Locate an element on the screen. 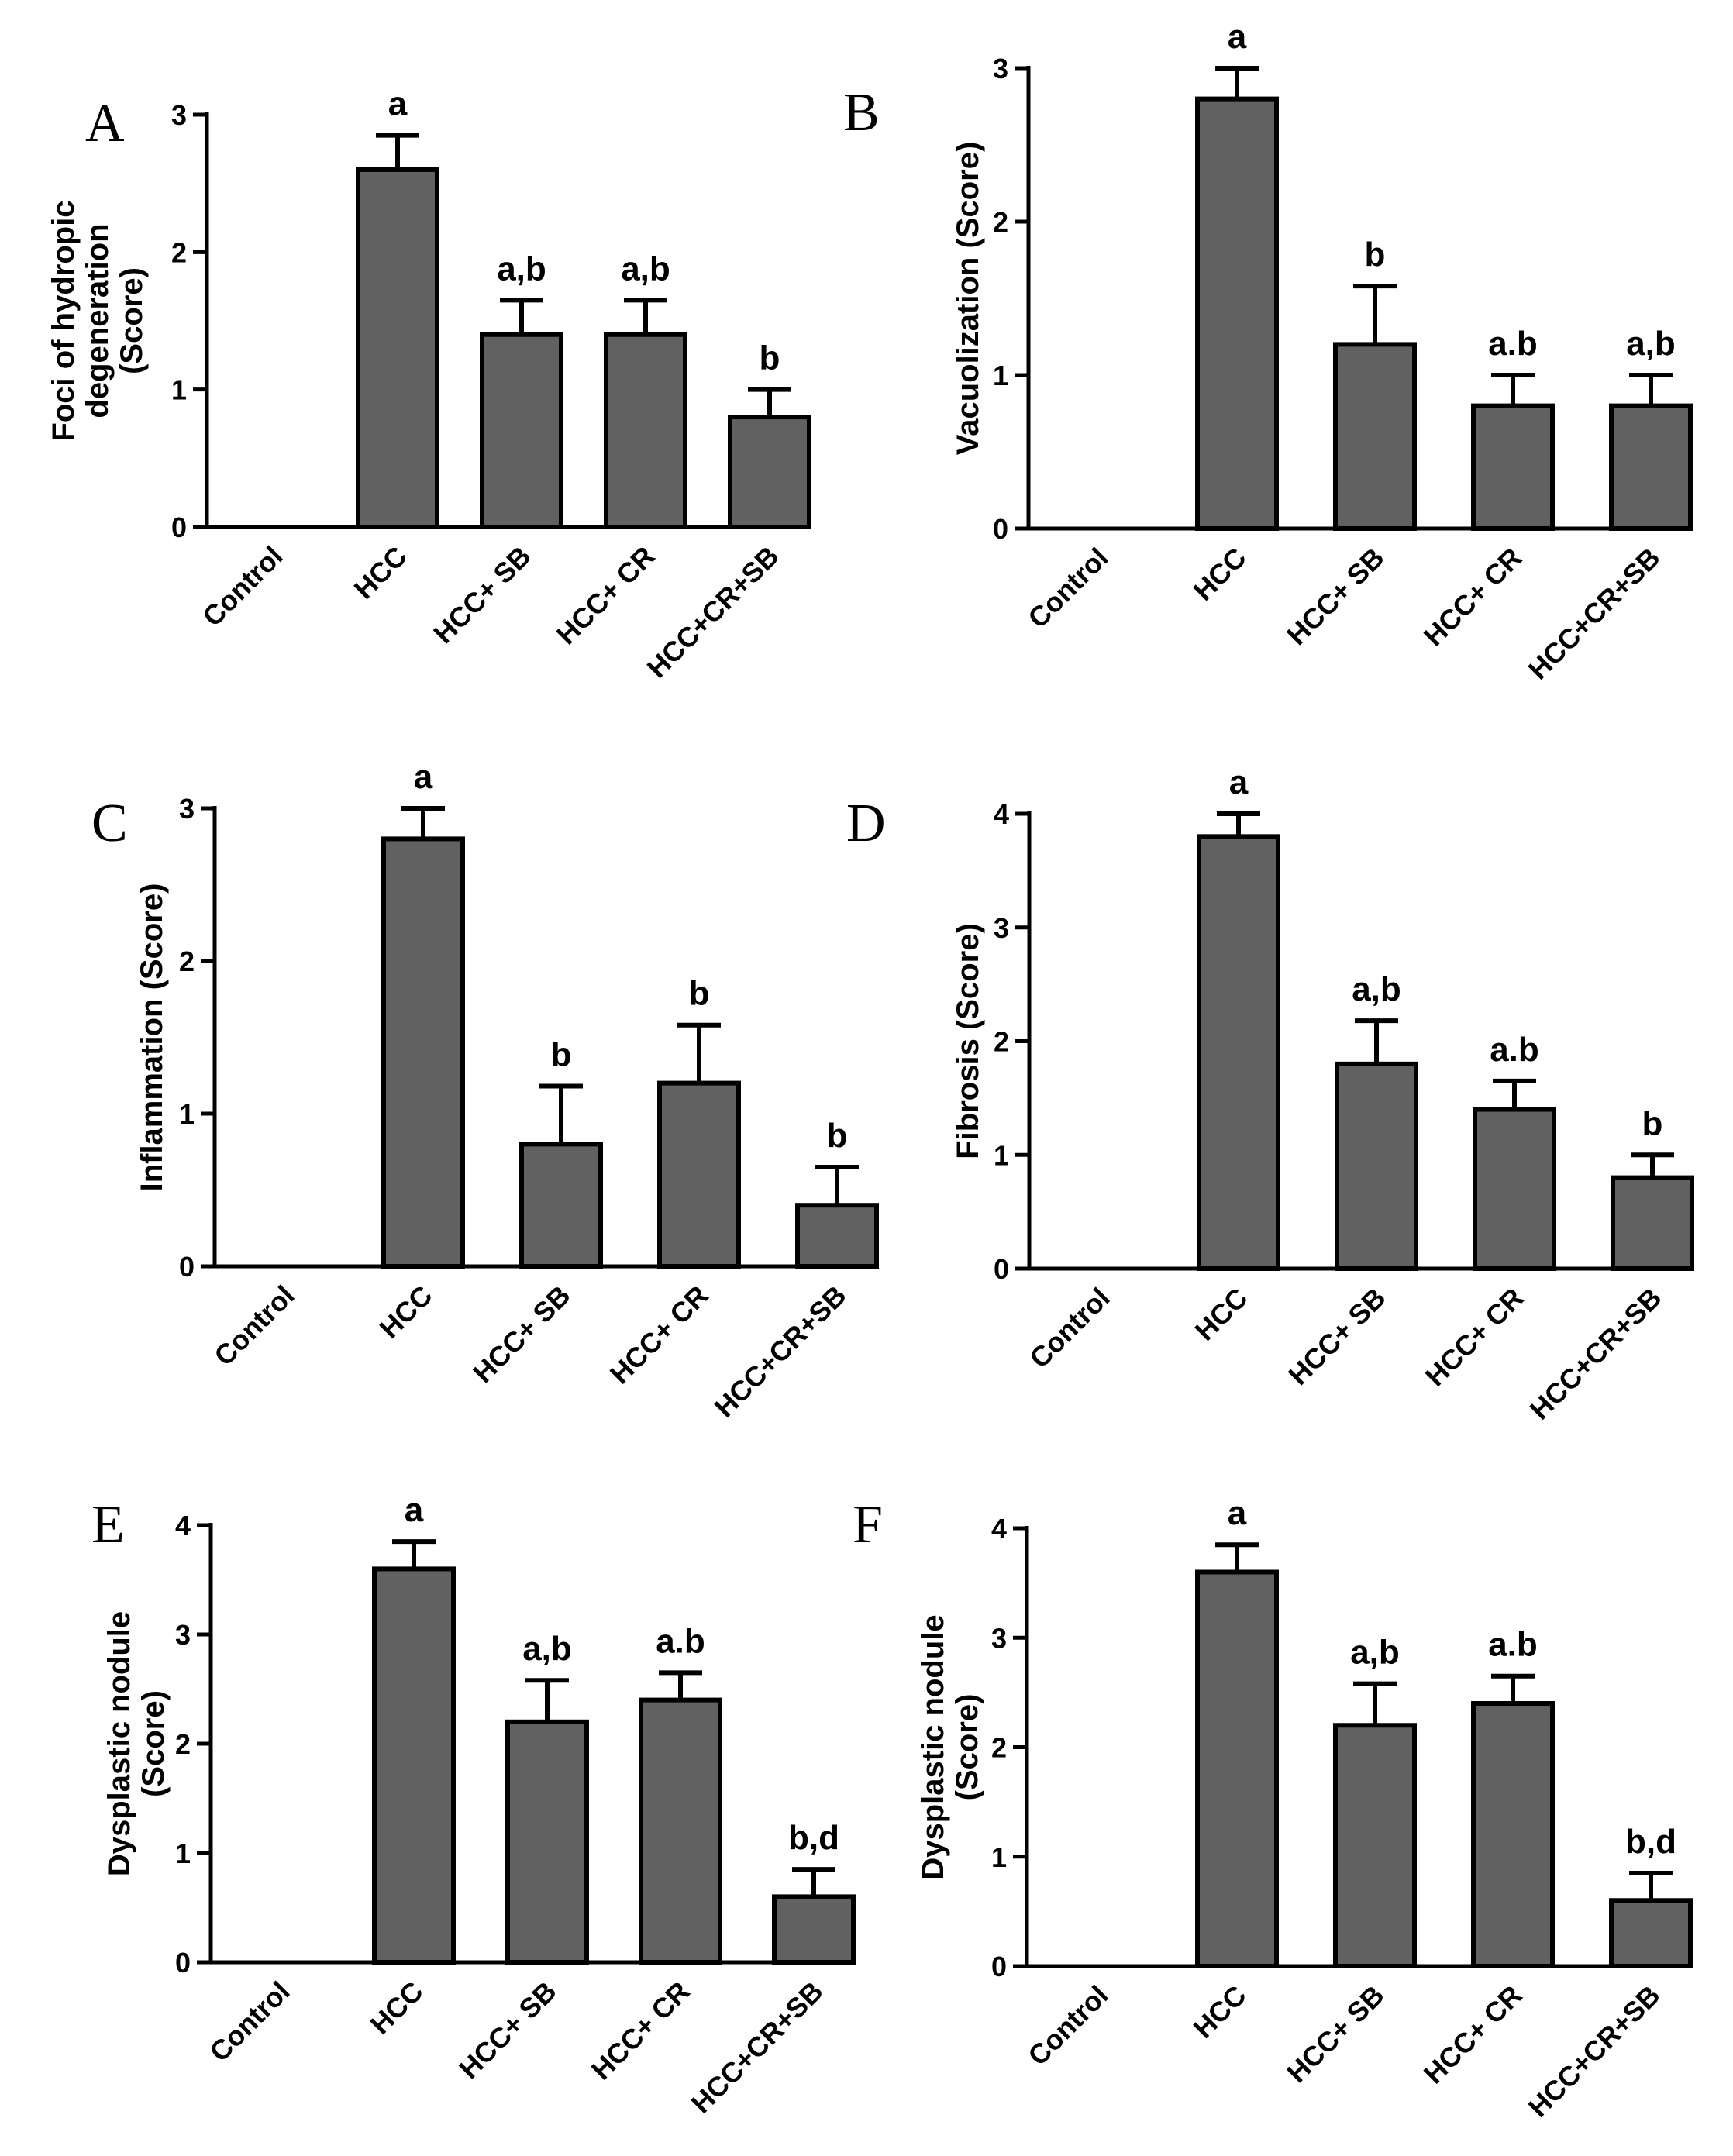  panel-letter: C is located at coordinates (110, 823).